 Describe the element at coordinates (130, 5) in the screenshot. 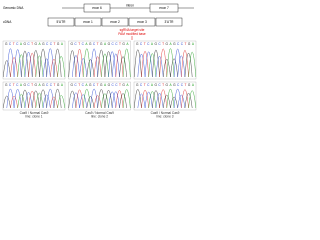

I see `intron-label: intron` at that location.